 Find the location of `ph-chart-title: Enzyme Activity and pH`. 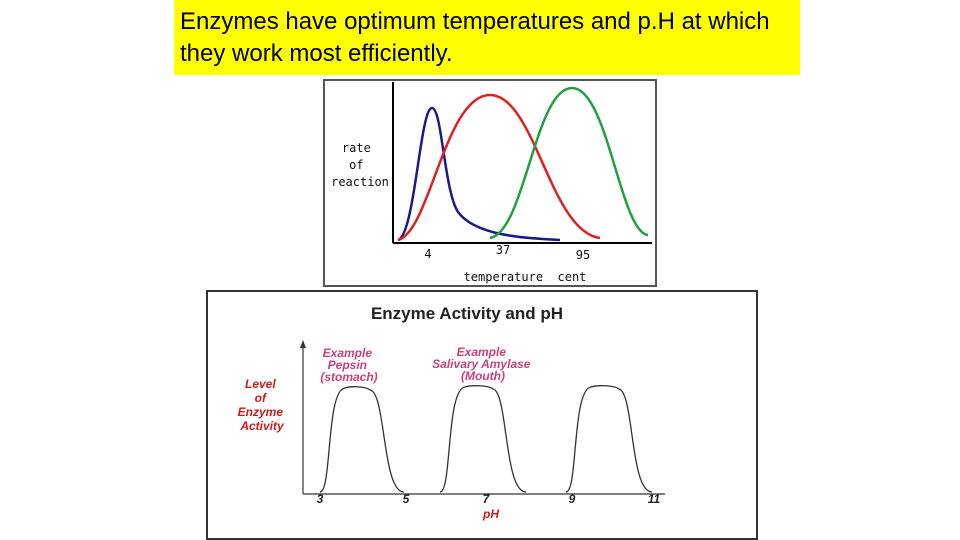

ph-chart-title: Enzyme Activity and pH is located at coordinates (467, 313).